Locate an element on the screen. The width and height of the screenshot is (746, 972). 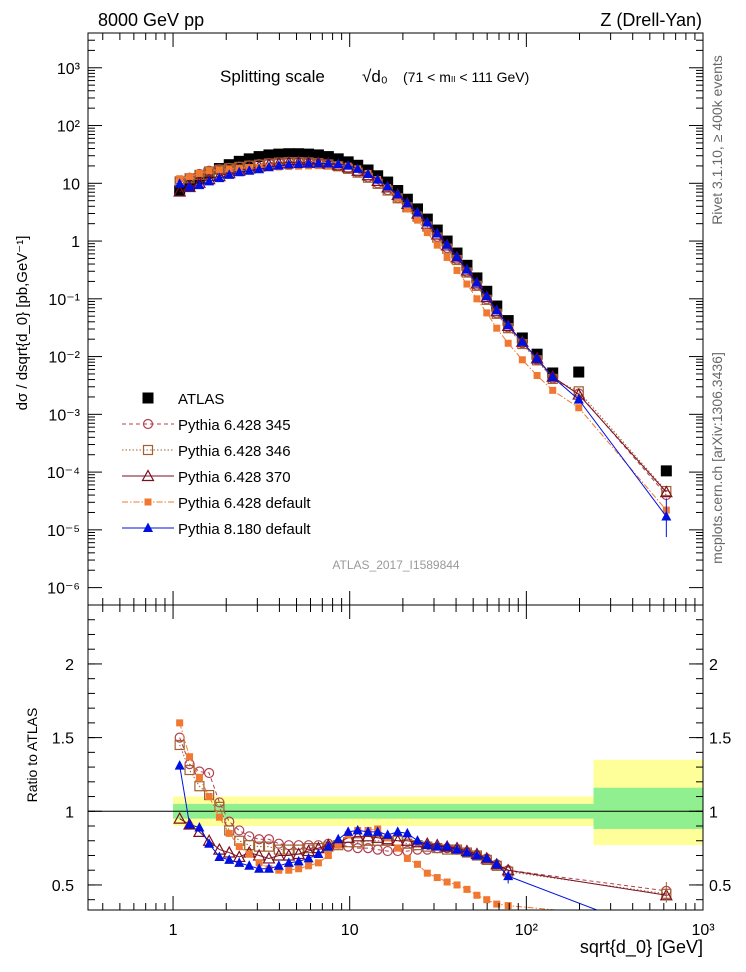
plot-title-cut: (71 < mₗₗ < 111 GeV) is located at coordinates (466, 77).